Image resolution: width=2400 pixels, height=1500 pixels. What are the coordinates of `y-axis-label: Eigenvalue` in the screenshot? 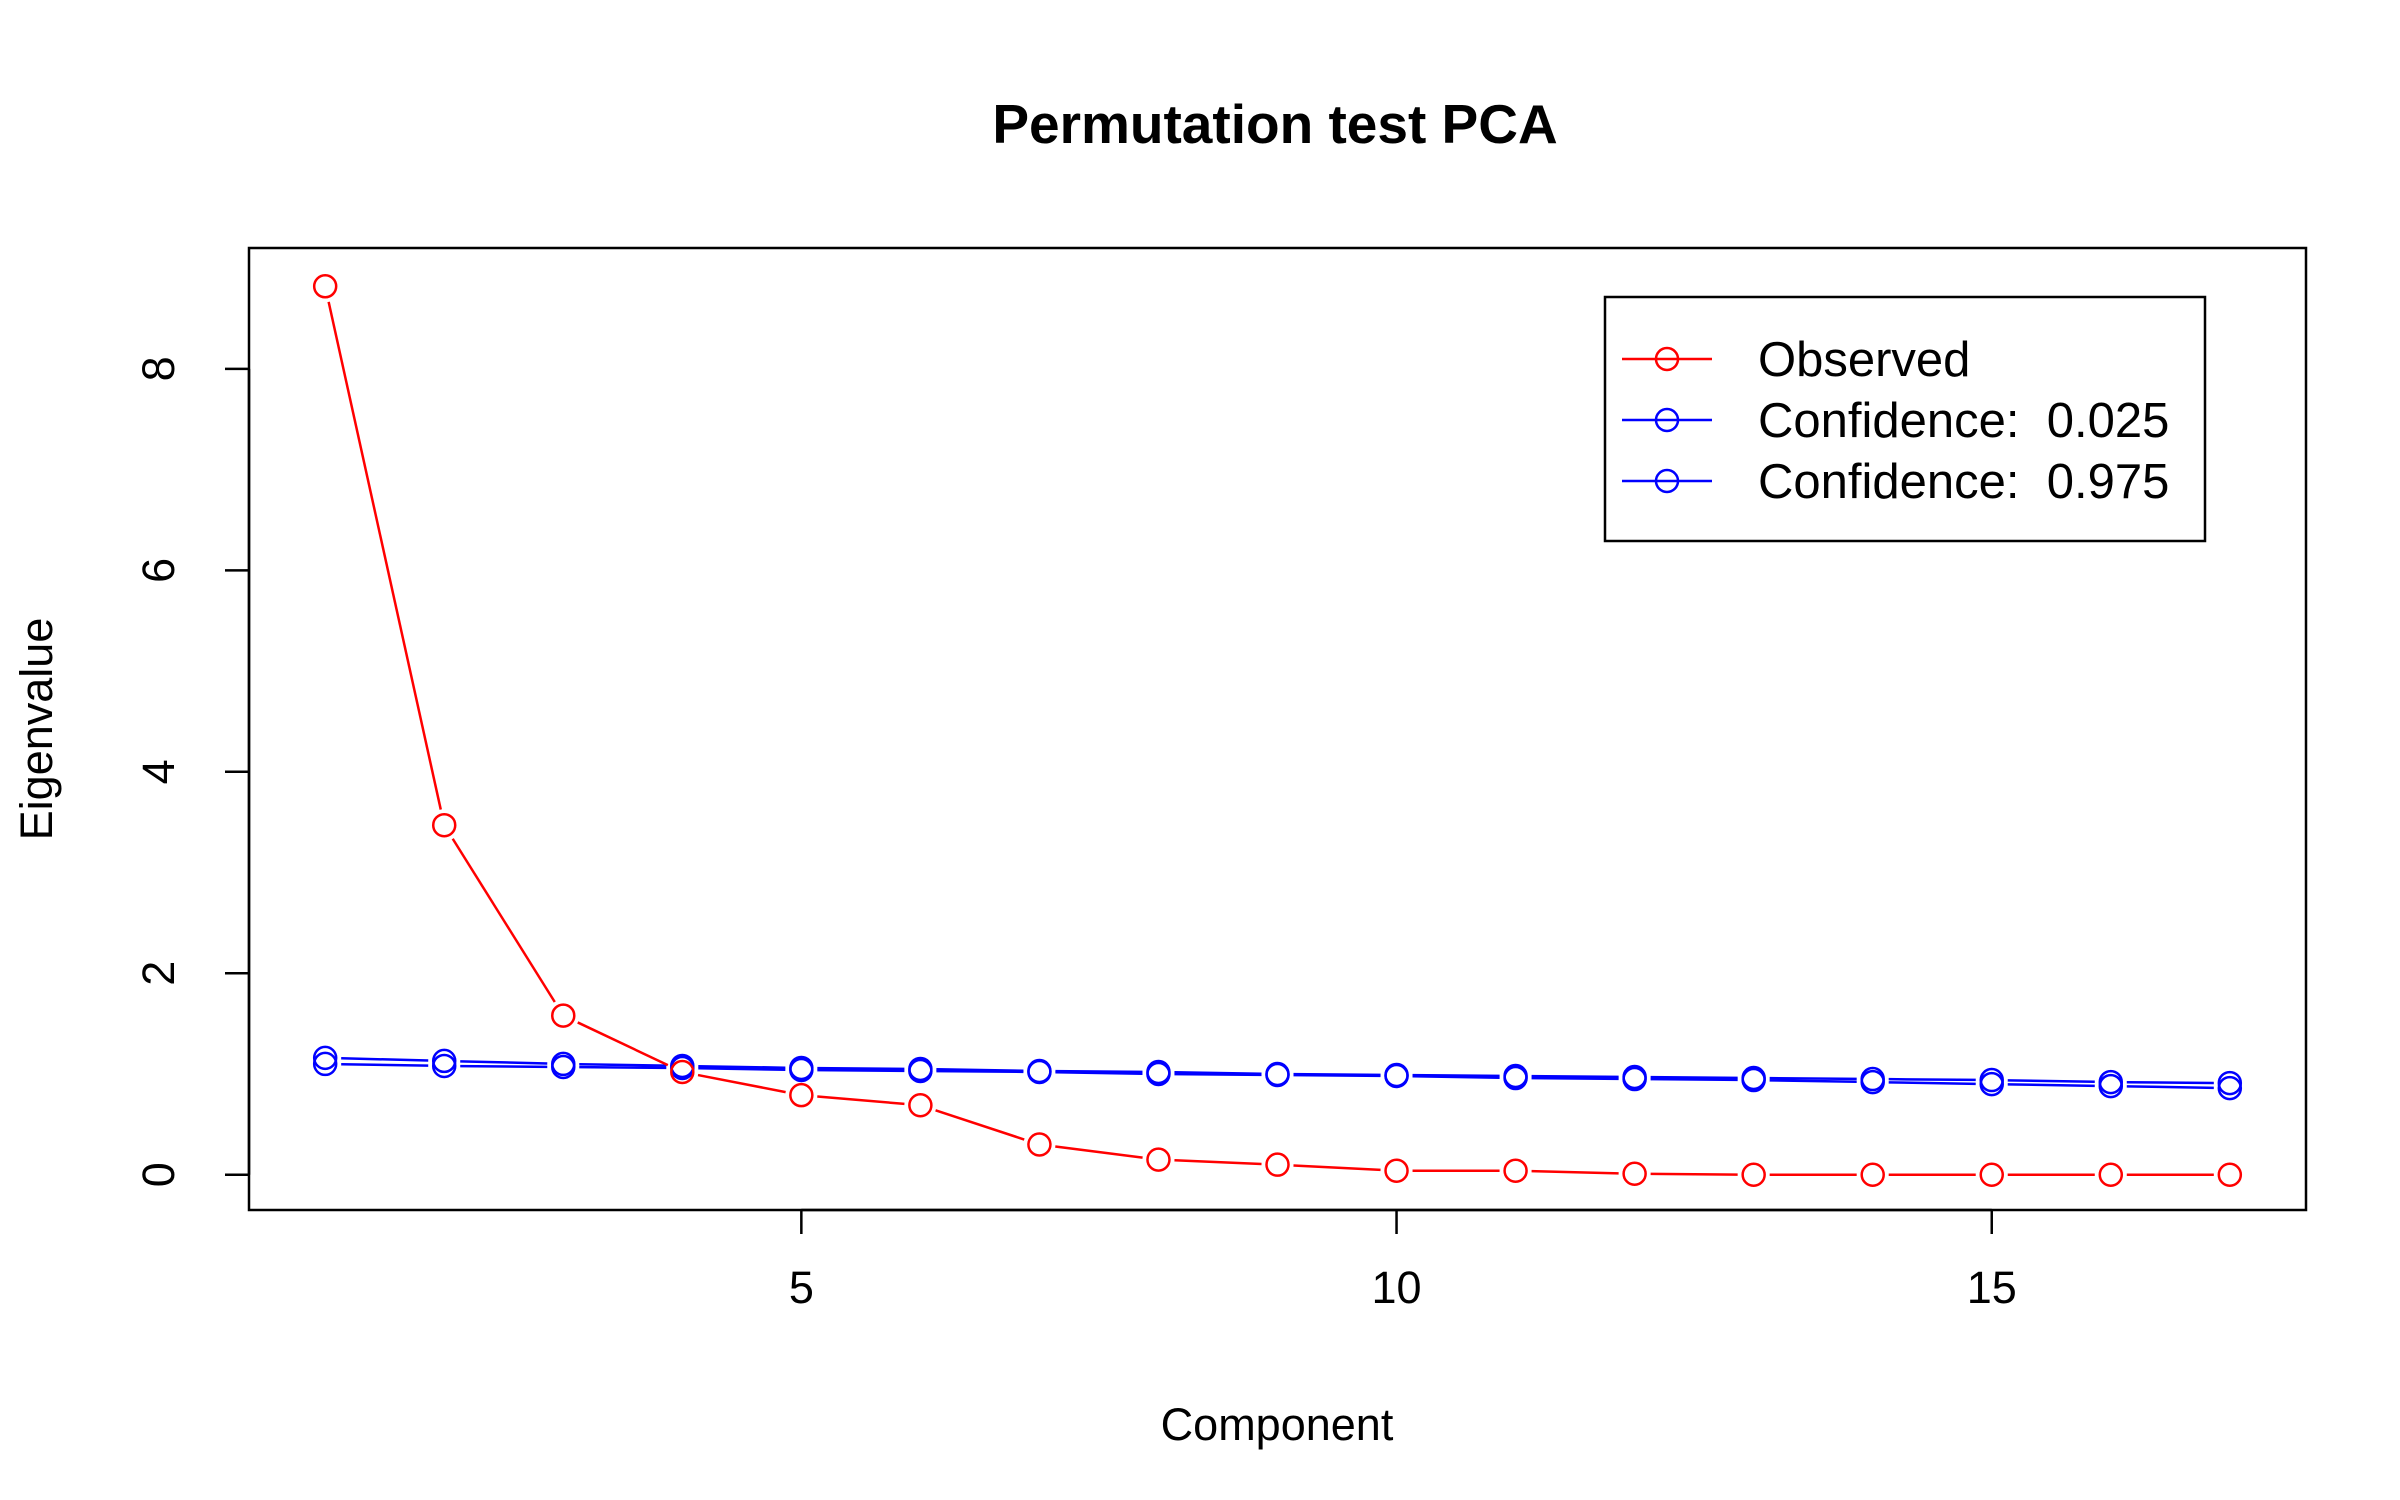 It's located at (36, 729).